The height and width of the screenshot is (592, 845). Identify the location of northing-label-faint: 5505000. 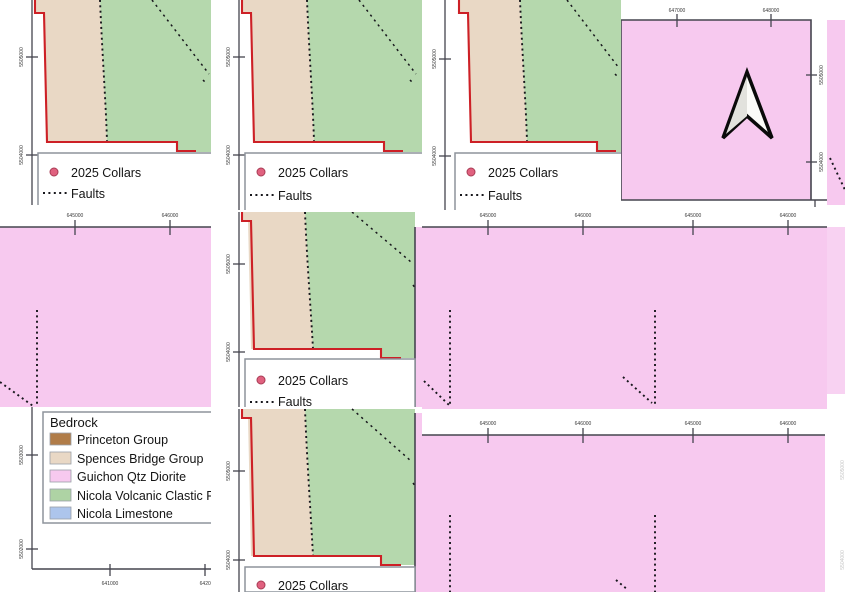
(842, 470).